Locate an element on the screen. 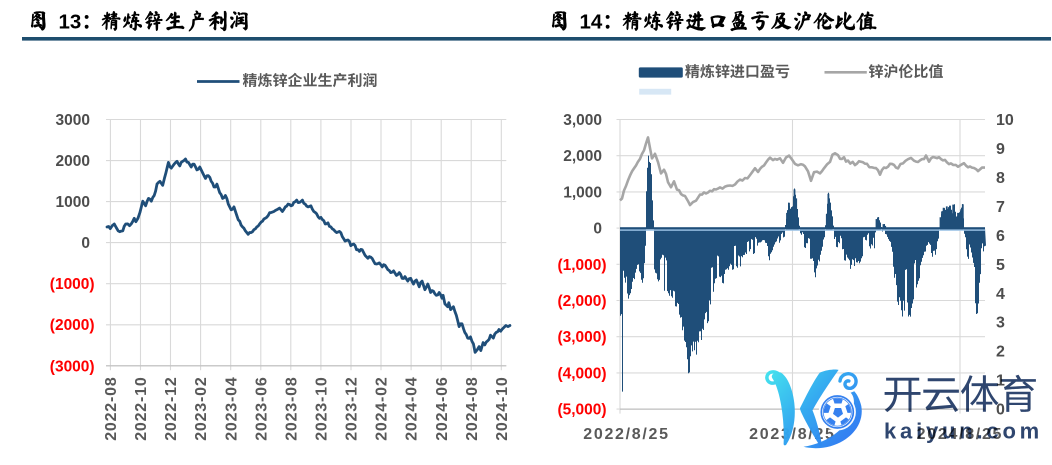 The image size is (1052, 465). svg-text: 10 is located at coordinates (1005, 120).